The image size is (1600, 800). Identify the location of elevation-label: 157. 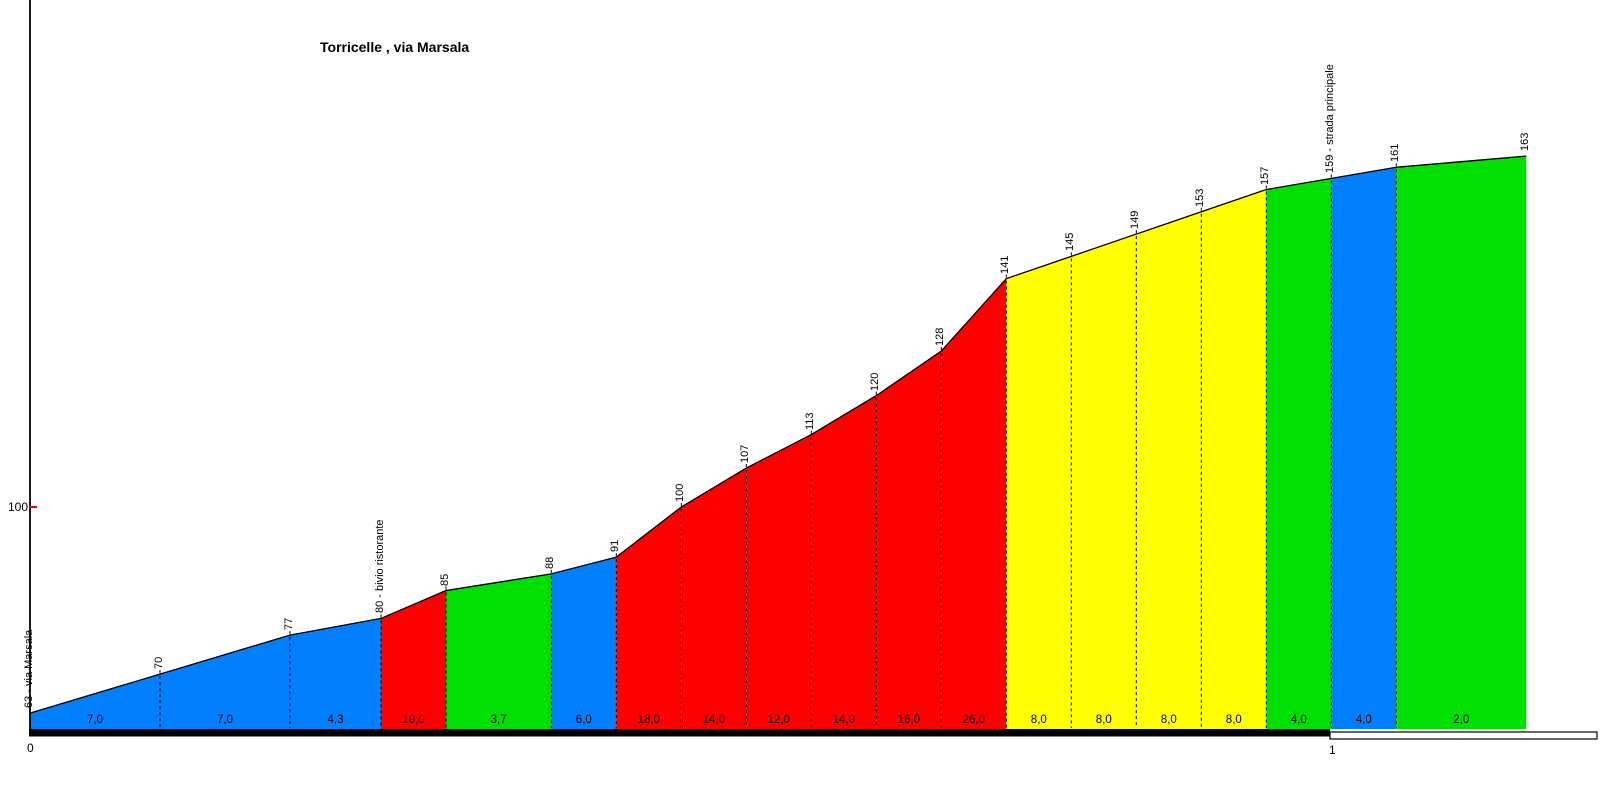
(1265, 175).